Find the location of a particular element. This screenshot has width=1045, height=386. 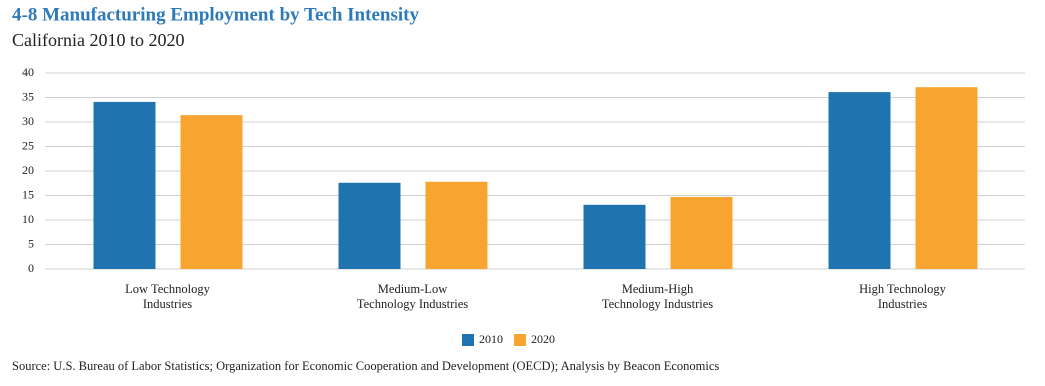

y-tick-label: 5 is located at coordinates (31, 243).